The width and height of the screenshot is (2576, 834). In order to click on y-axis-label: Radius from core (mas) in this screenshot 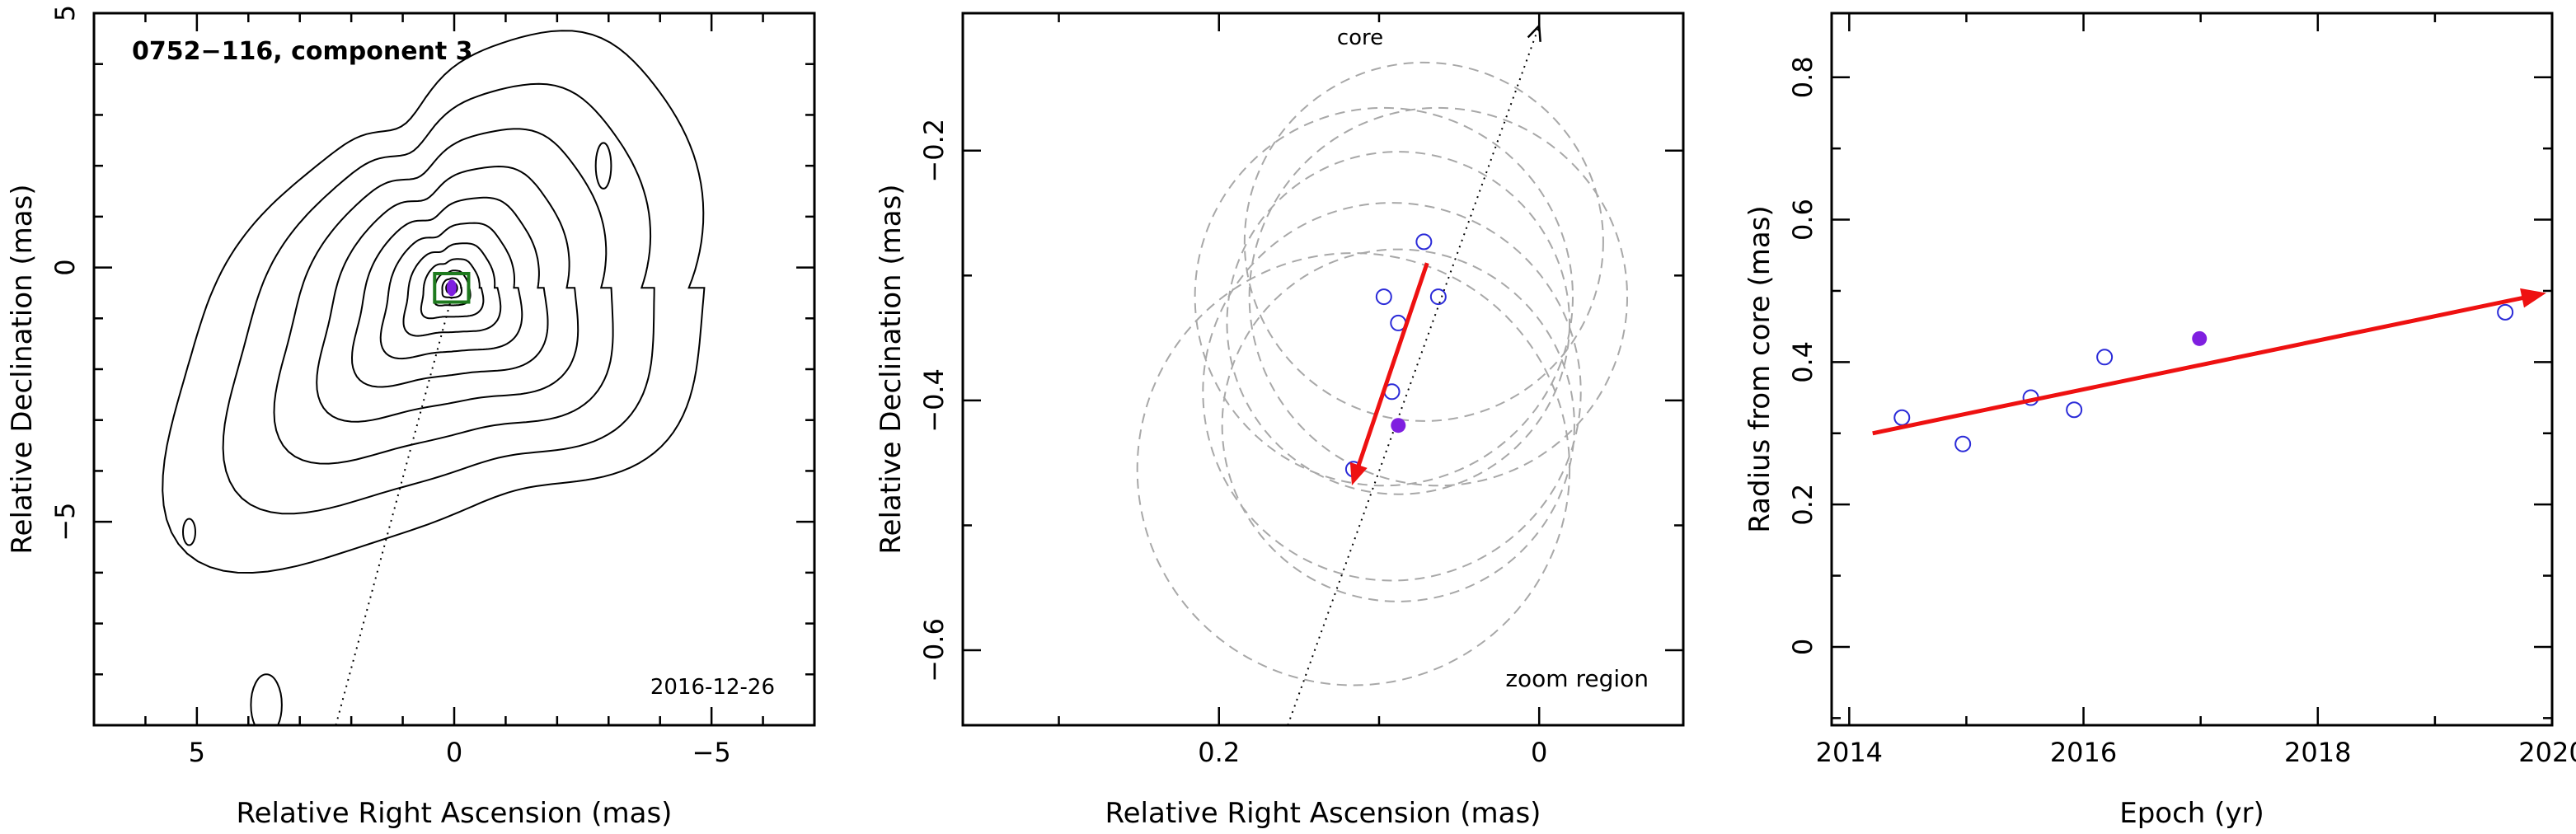, I will do `click(1760, 368)`.